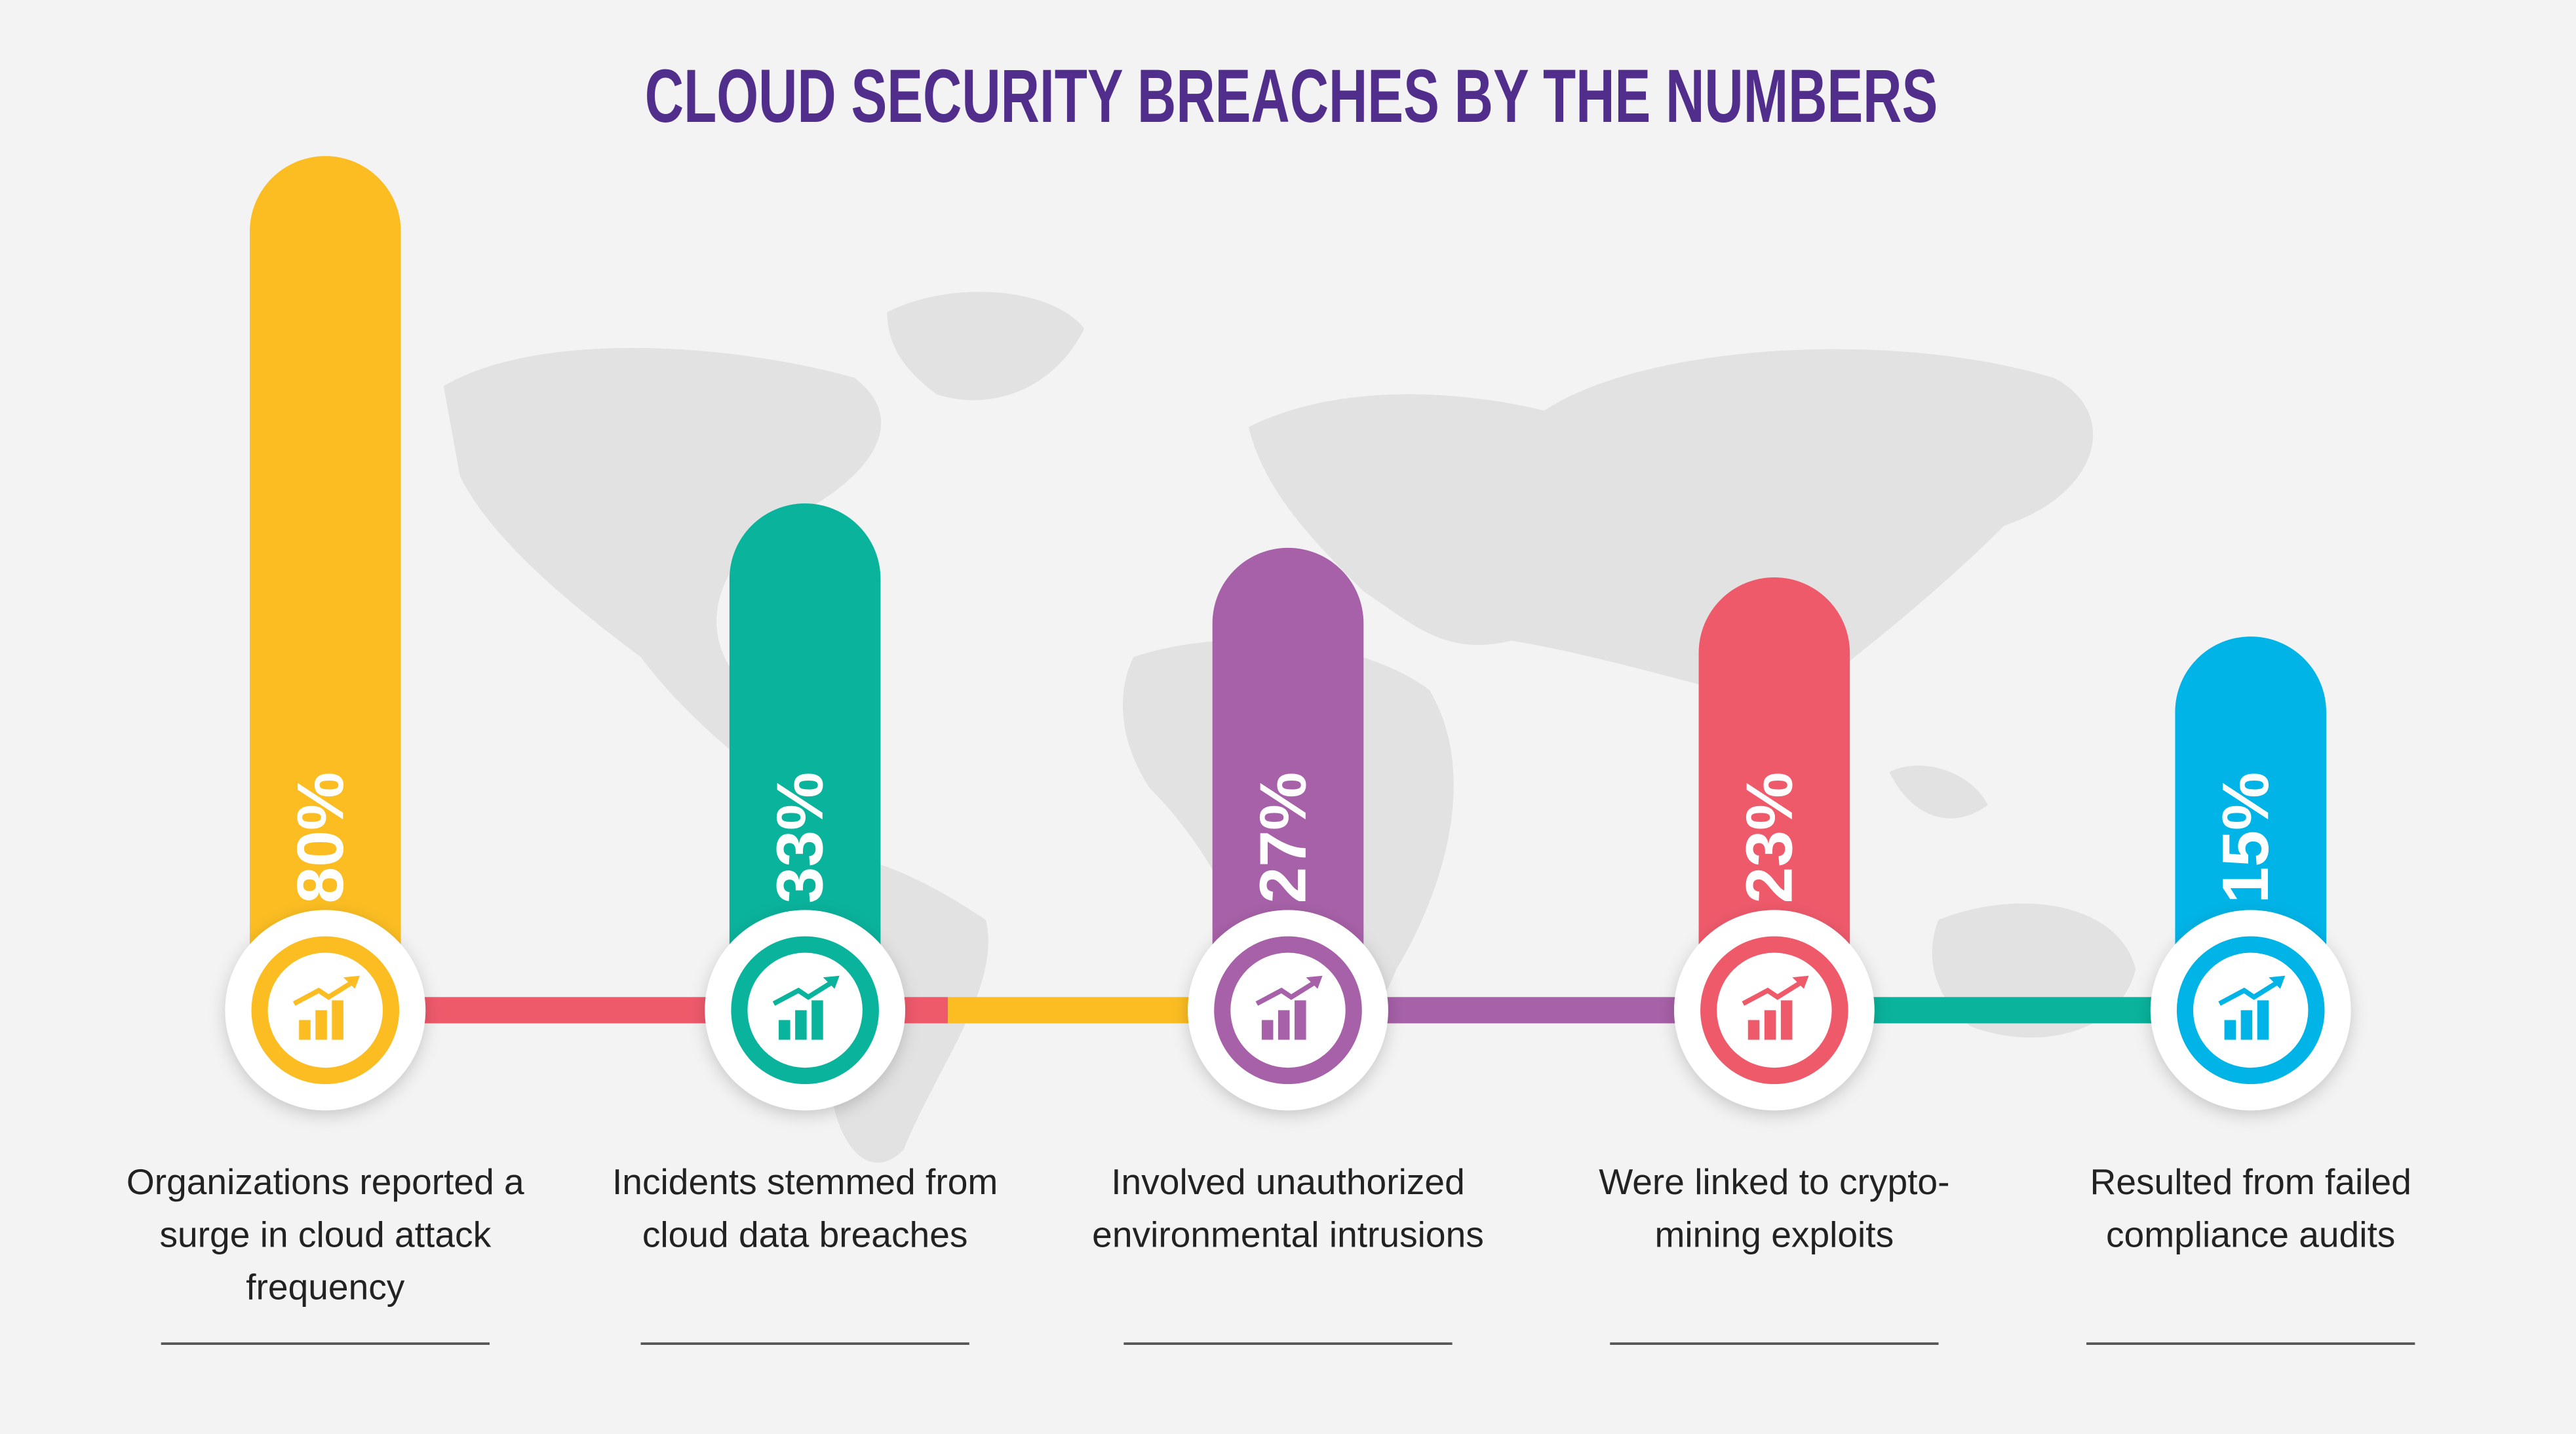  Describe the element at coordinates (1282, 838) in the screenshot. I see `value-label: 27%` at that location.